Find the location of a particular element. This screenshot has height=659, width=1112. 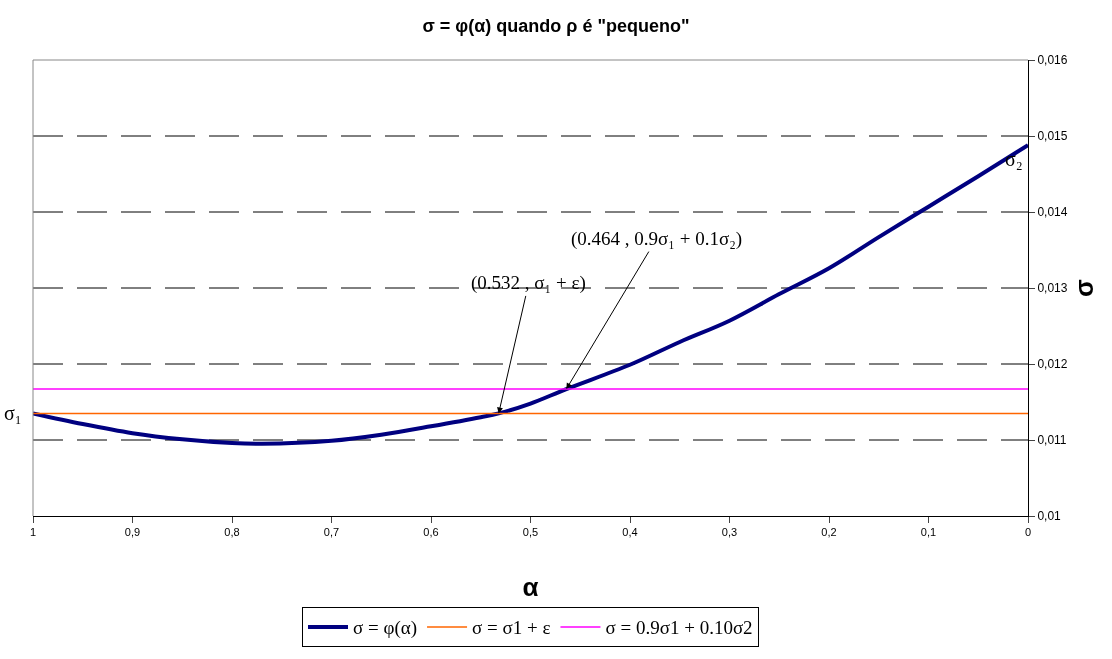

x-tick-label: 0,6 is located at coordinates (431, 532).